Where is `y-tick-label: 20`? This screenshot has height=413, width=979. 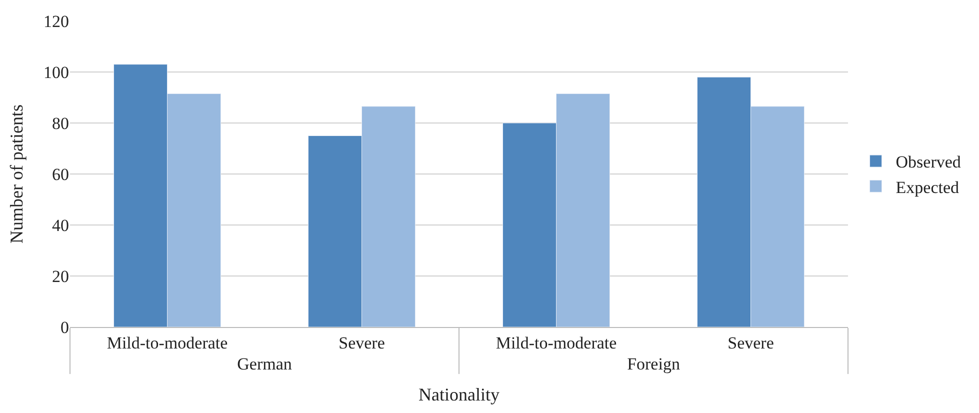 y-tick-label: 20 is located at coordinates (60, 276).